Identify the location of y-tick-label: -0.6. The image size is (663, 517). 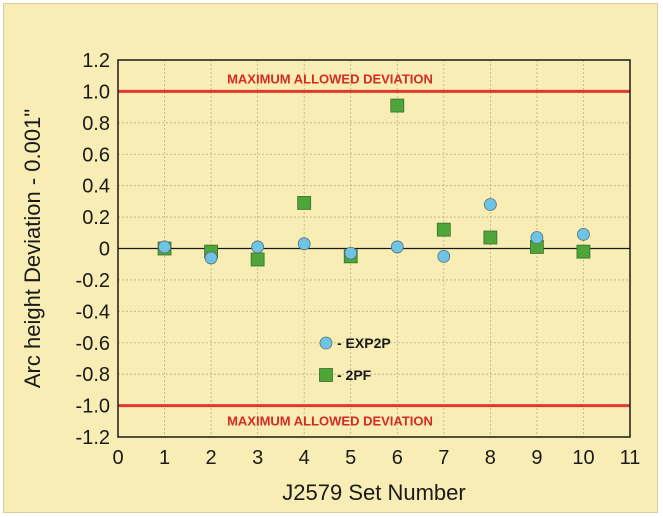
(93, 344).